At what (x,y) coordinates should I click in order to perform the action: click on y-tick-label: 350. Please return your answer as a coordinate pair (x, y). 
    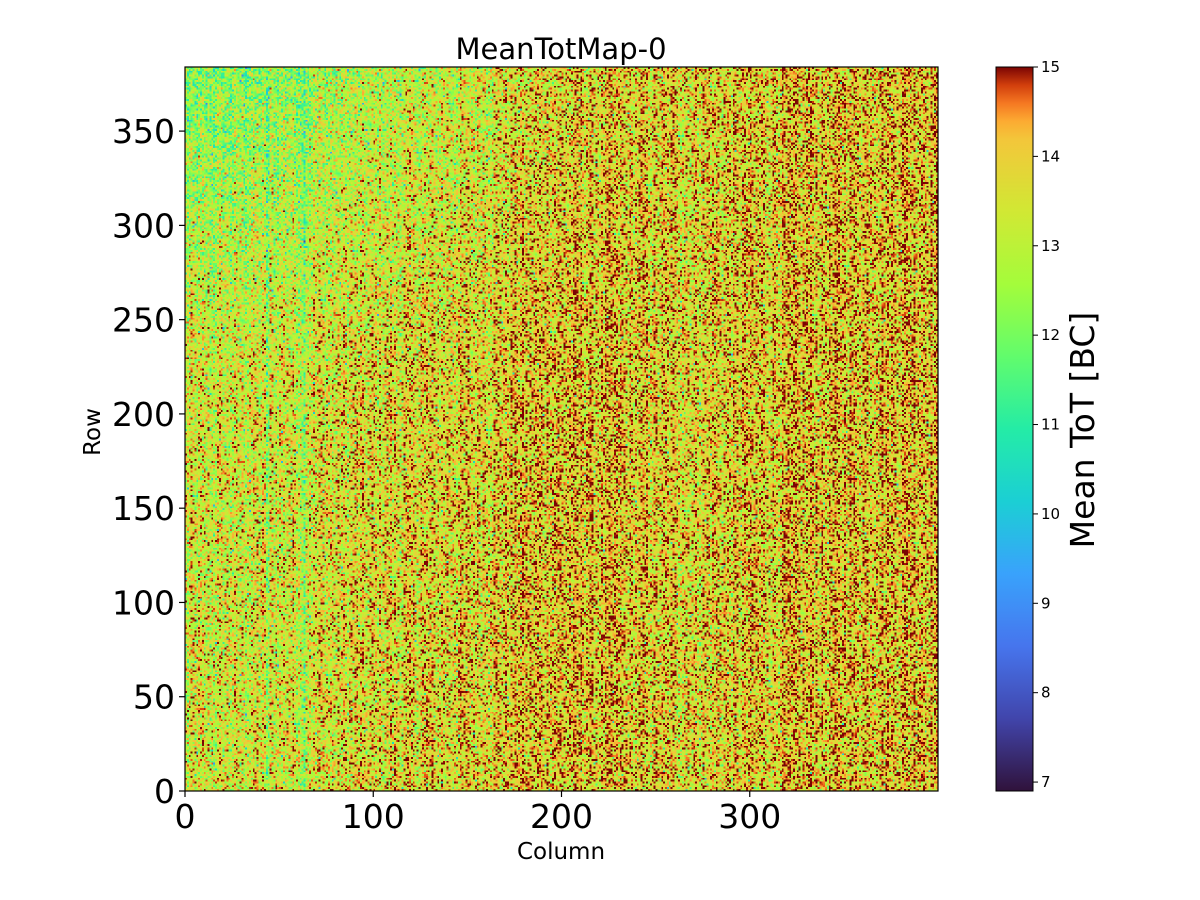
    Looking at the image, I should click on (143, 131).